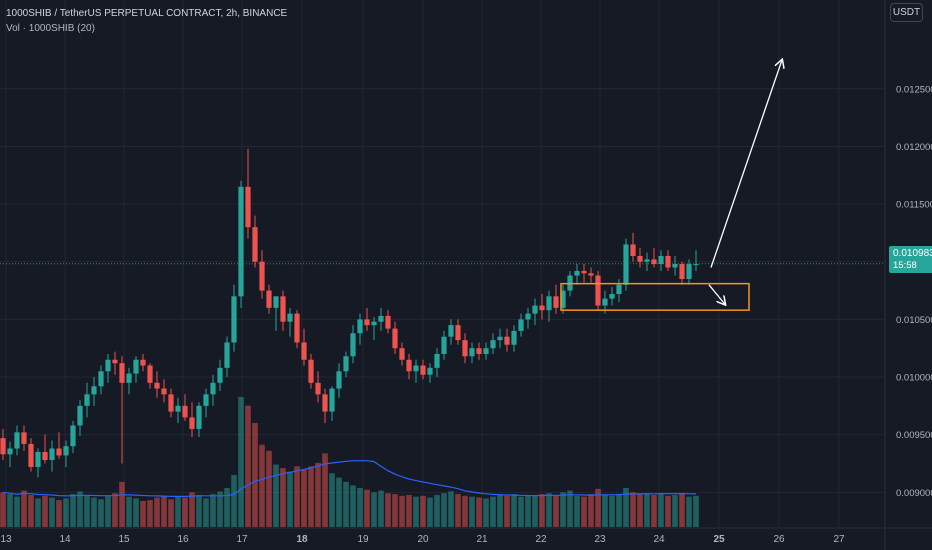 The image size is (932, 550). What do you see at coordinates (906, 12) in the screenshot?
I see `currency-button: USDT` at bounding box center [906, 12].